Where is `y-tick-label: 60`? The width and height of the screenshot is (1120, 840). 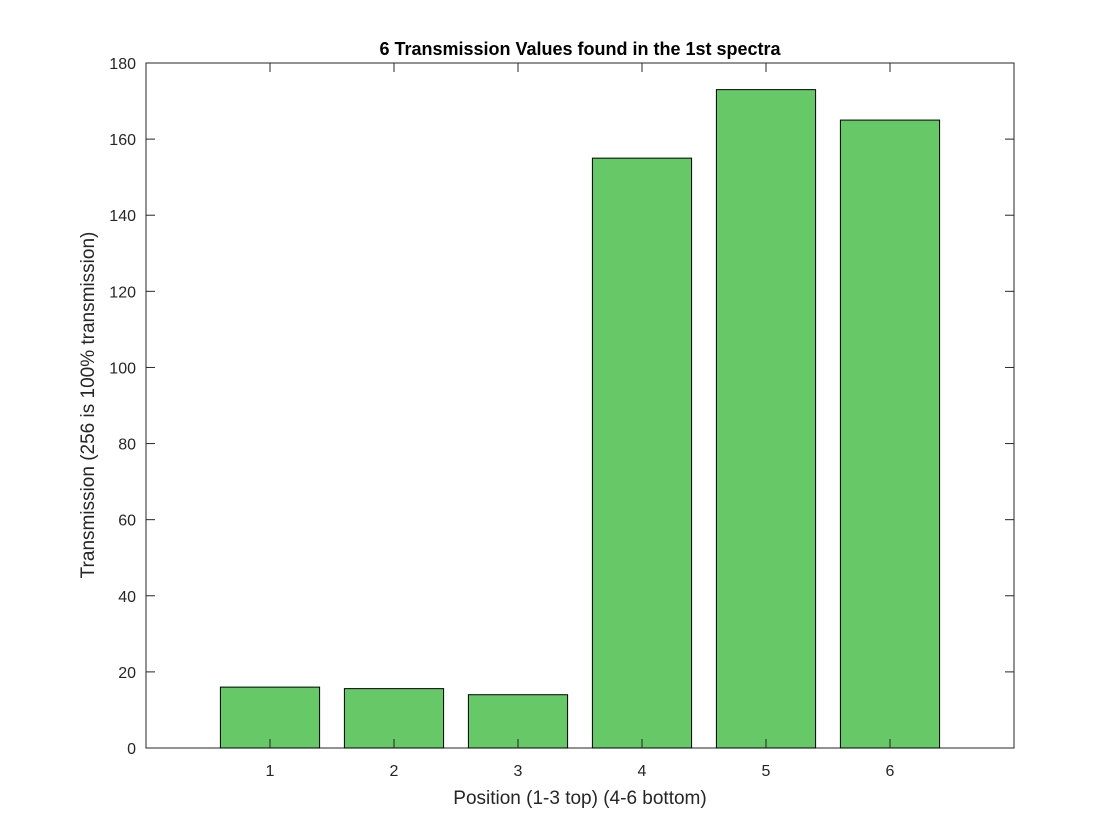
y-tick-label: 60 is located at coordinates (127, 521).